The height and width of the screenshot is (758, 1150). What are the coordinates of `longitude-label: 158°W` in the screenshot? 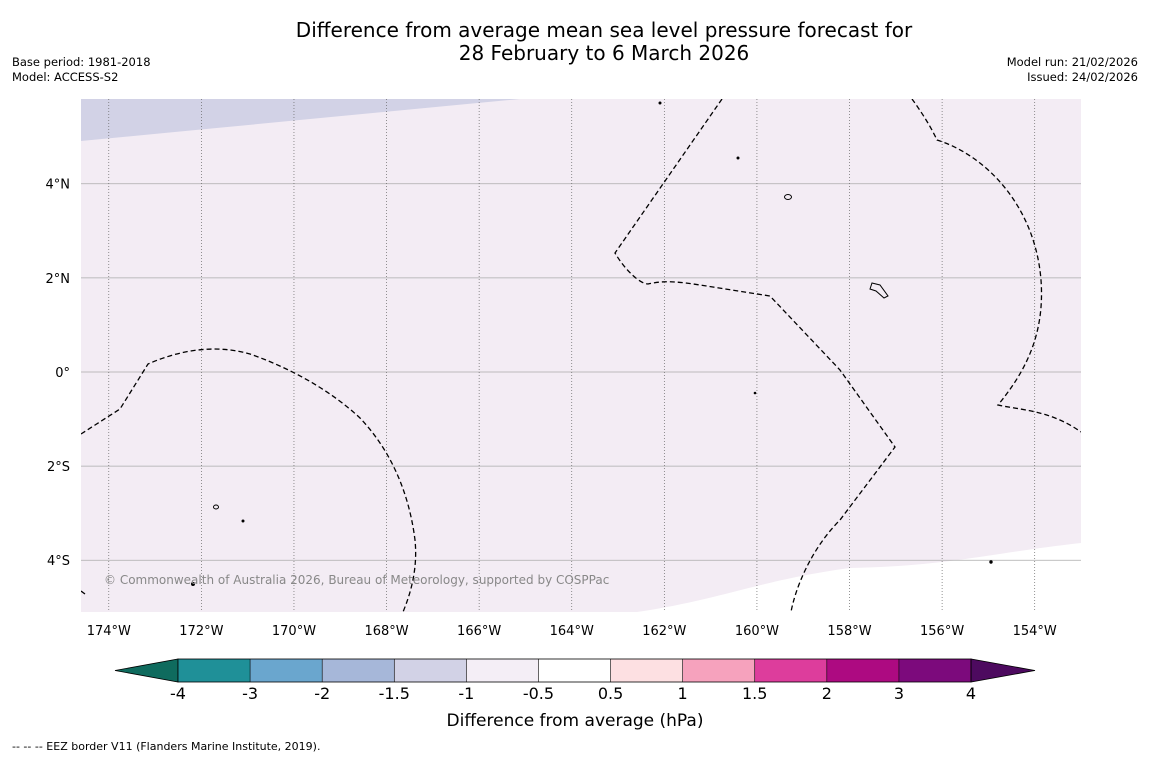 It's located at (849, 631).